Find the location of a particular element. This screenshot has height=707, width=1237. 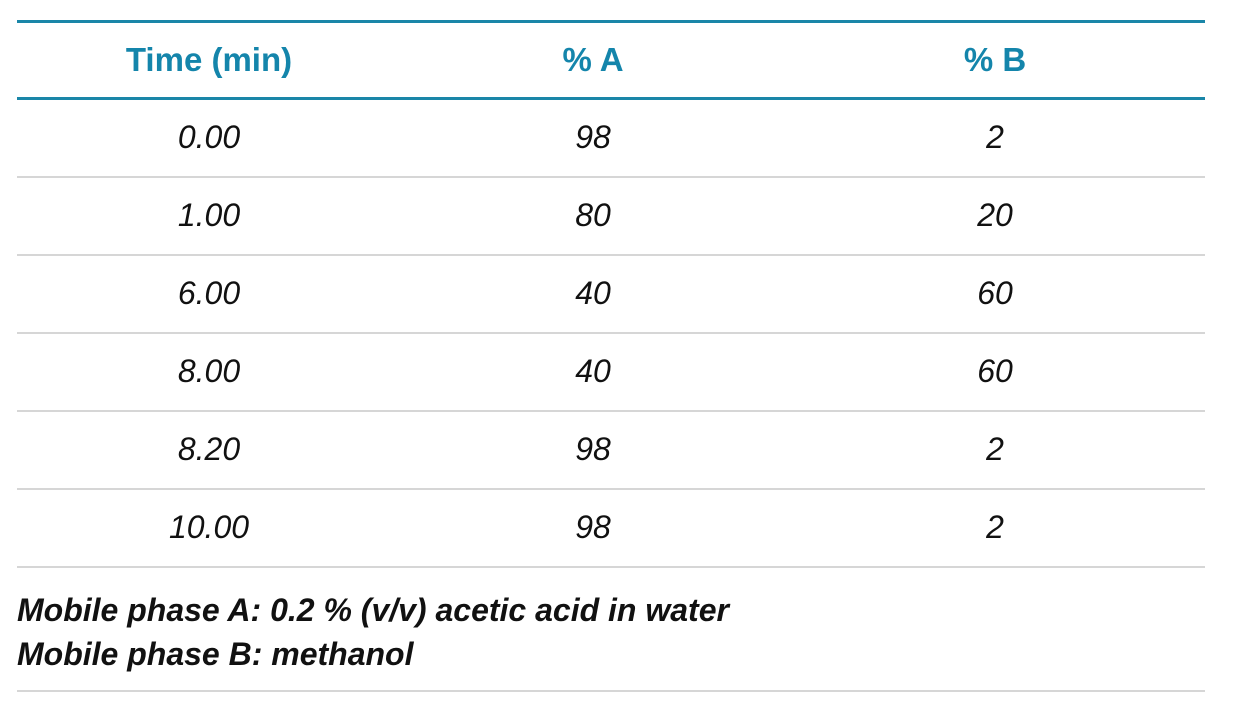

table-row: 10.00 98 2 is located at coordinates (611, 528).